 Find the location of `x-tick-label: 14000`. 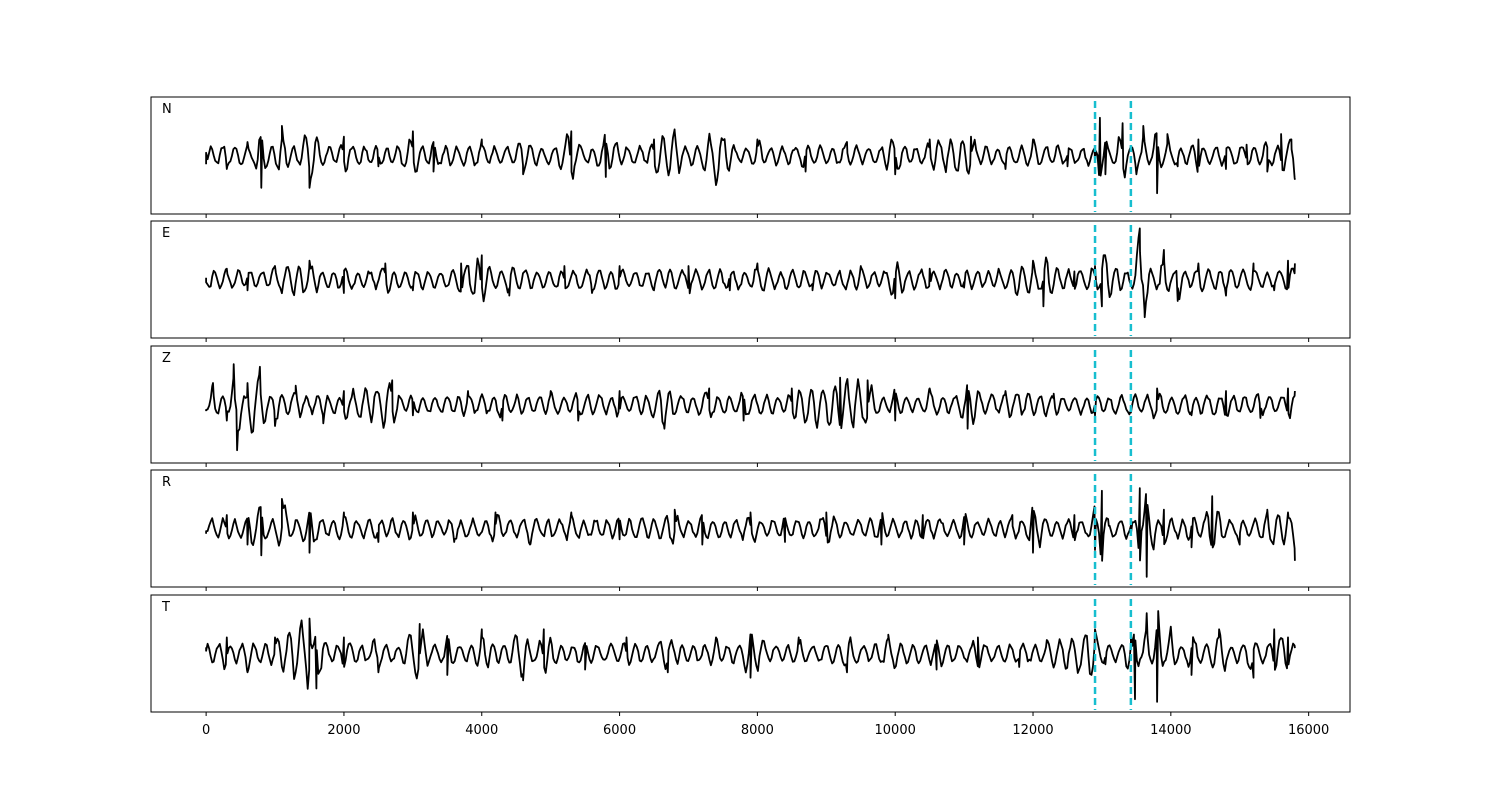

x-tick-label: 14000 is located at coordinates (1170, 730).